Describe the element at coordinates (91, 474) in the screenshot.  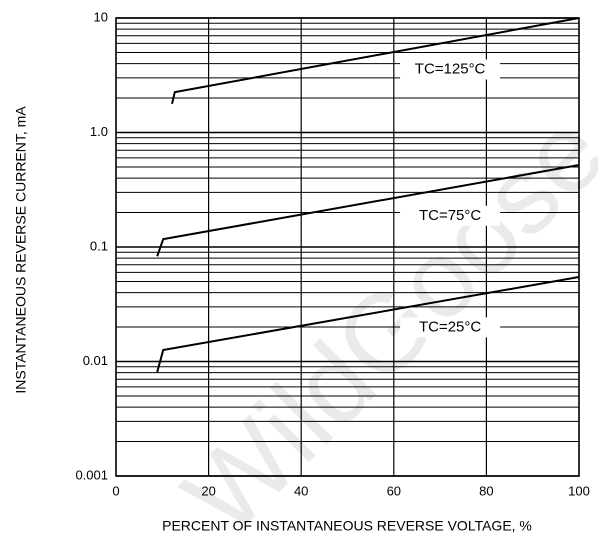
I see `y-tick-label: 0.001` at that location.